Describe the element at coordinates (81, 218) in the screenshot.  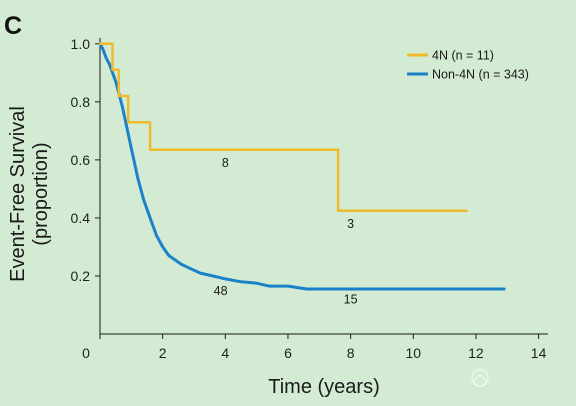
I see `y-tick-label: 0.4` at that location.